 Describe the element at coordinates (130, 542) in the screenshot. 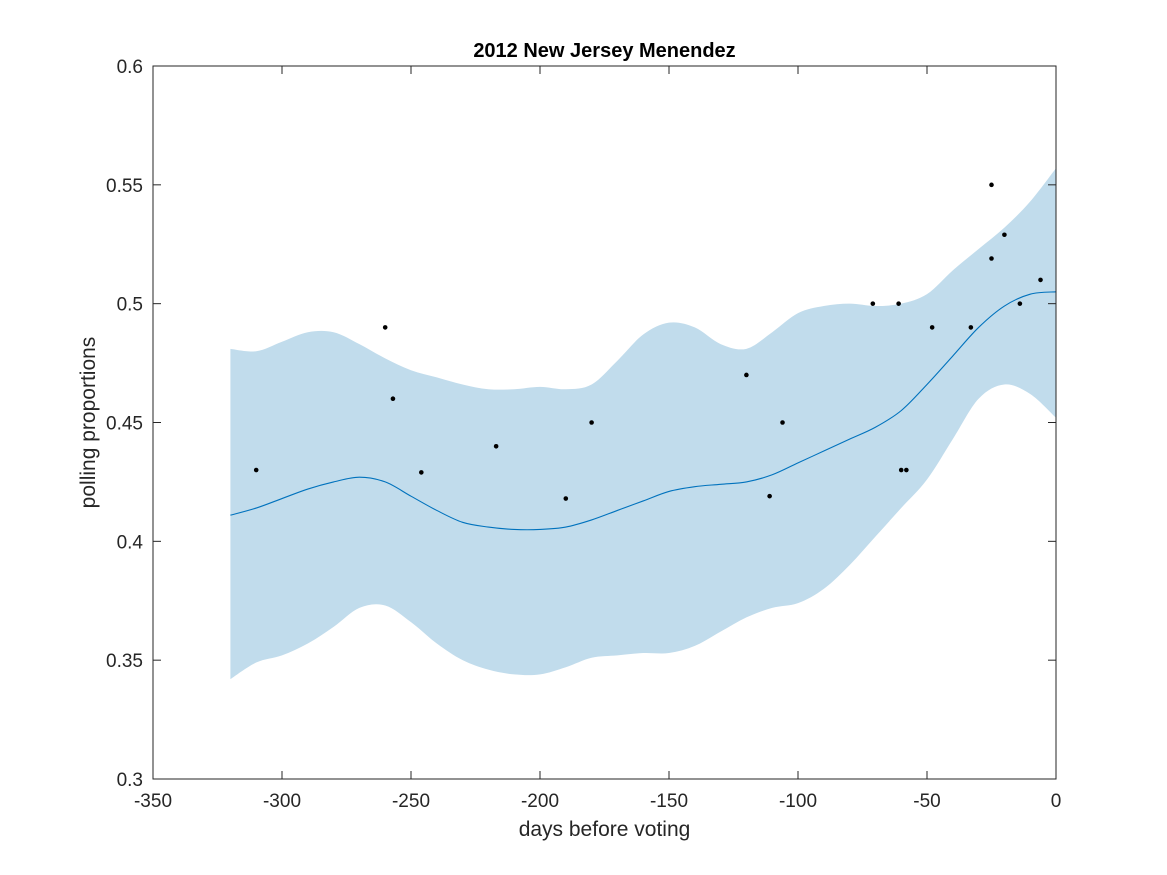

I see `y-tick-label: 0.4` at that location.